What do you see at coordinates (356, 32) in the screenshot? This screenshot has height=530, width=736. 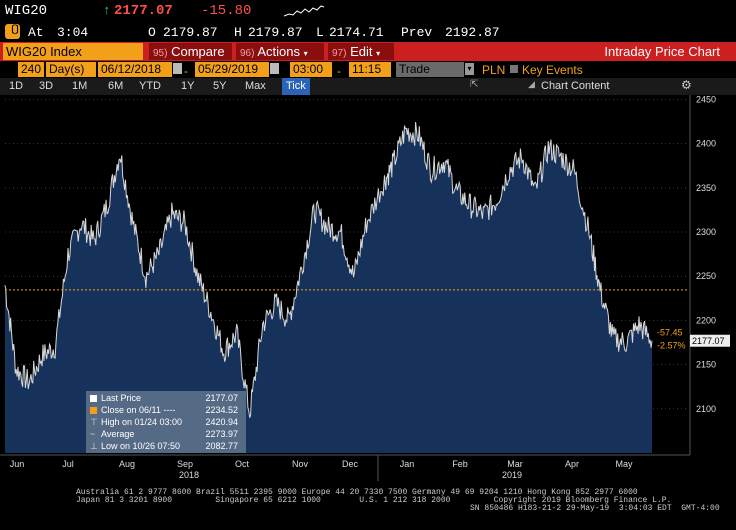 I see `low-value: 2174.71` at bounding box center [356, 32].